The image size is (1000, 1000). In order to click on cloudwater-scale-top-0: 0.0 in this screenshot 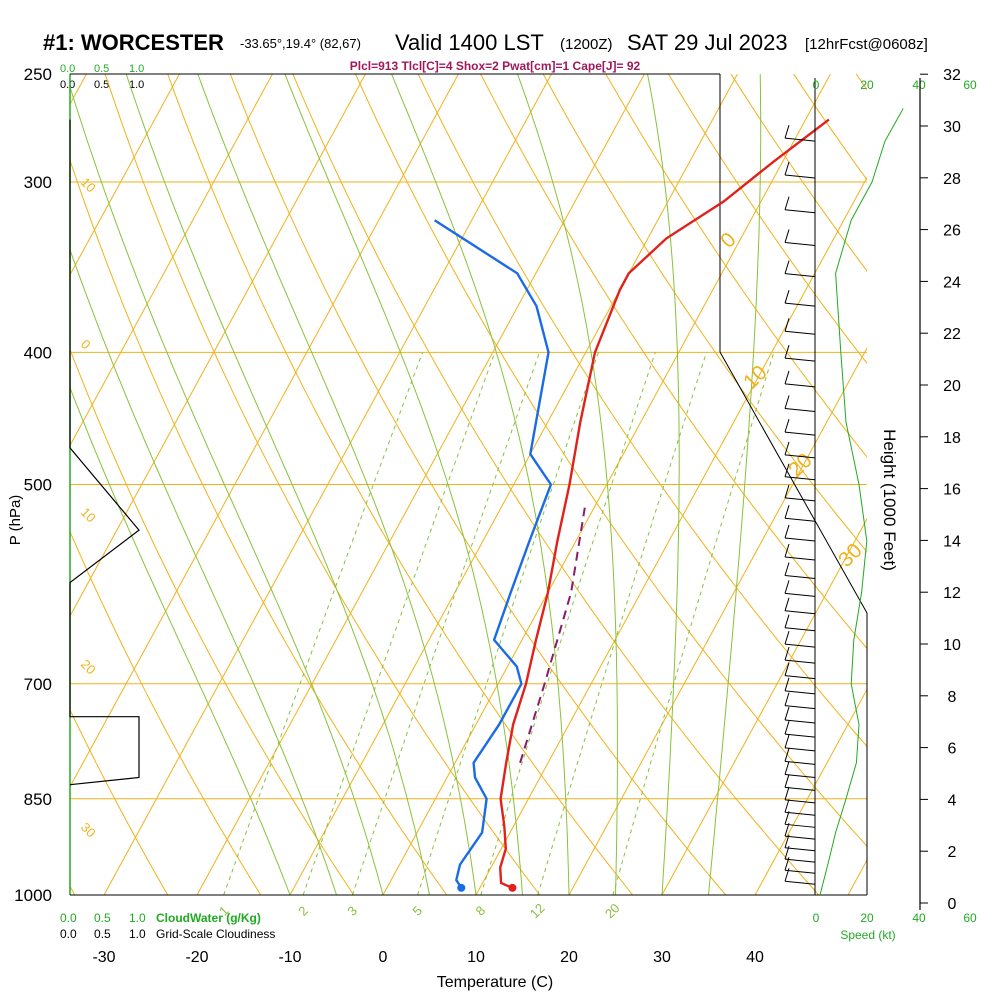, I will do `click(67, 69)`.